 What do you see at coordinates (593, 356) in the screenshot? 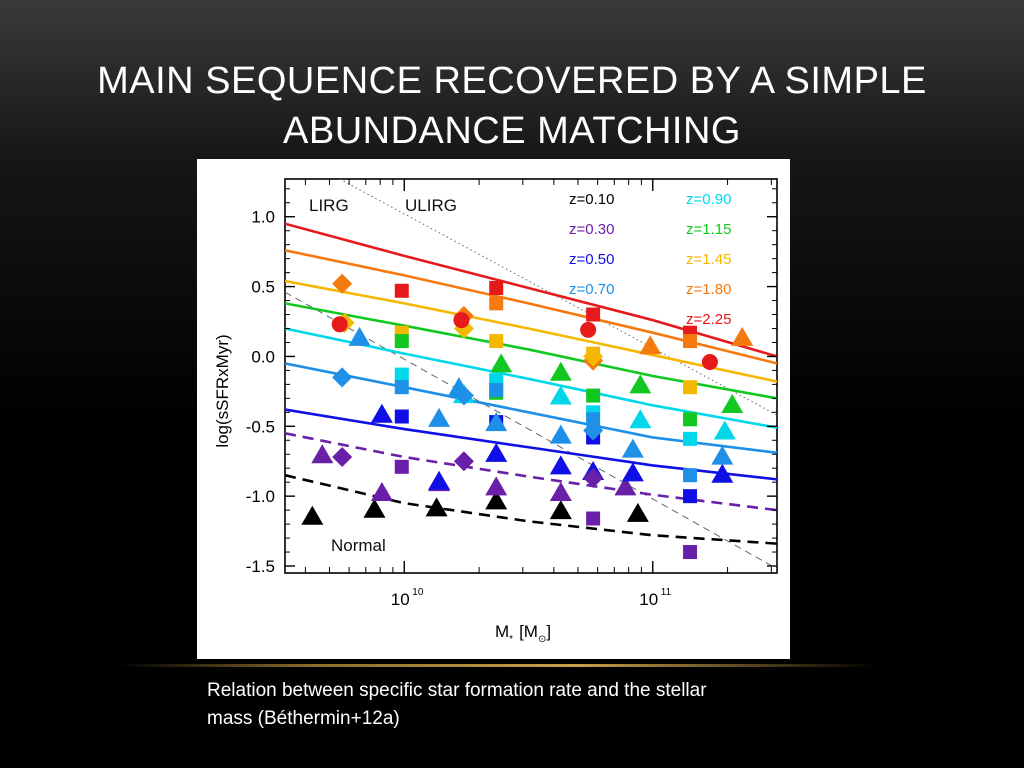
I see `diamond-marker-z145` at bounding box center [593, 356].